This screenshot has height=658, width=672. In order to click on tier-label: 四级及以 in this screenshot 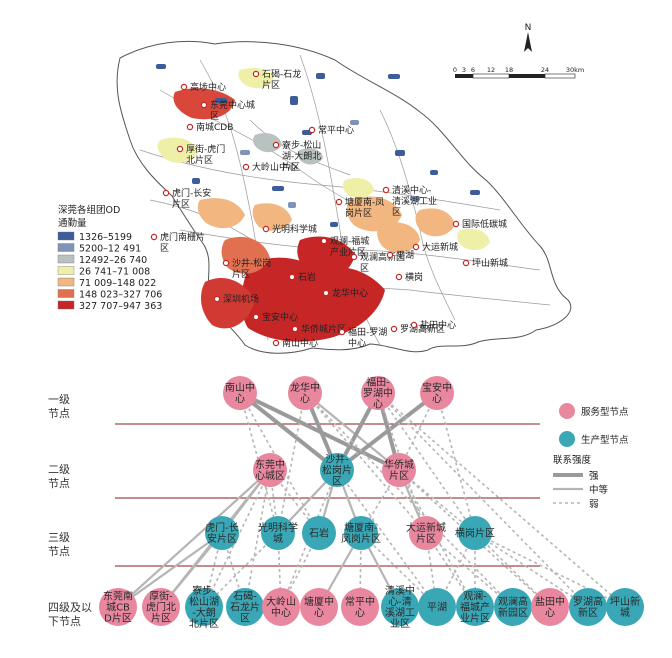, I will do `click(70, 607)`.